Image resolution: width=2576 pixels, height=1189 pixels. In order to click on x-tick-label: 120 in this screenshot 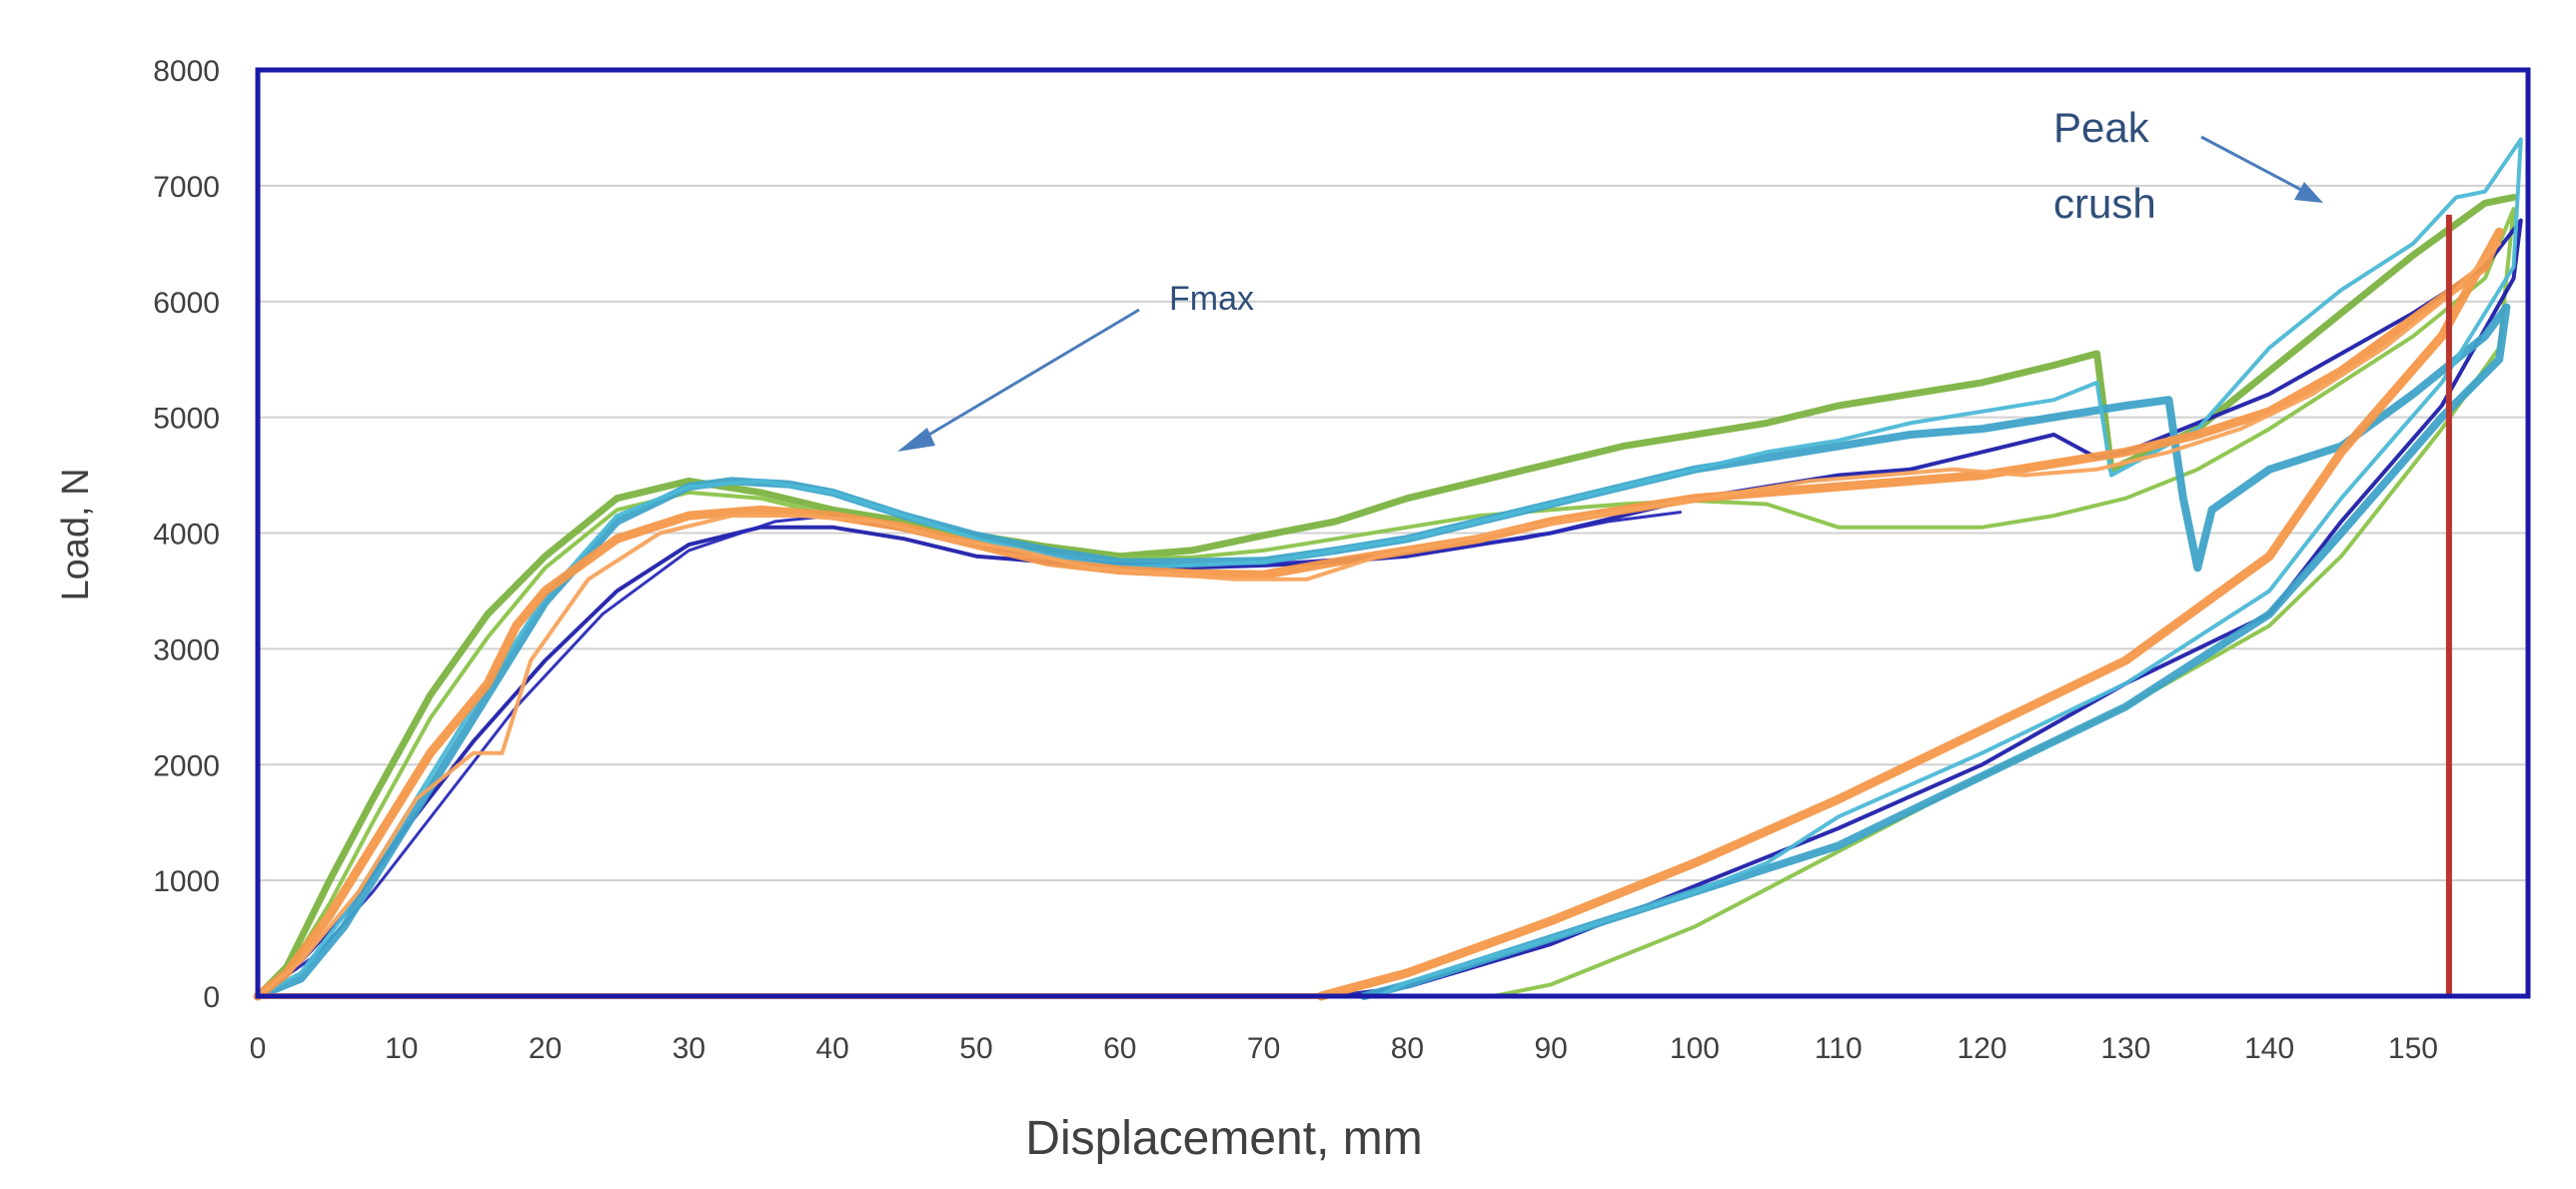, I will do `click(1982, 1048)`.